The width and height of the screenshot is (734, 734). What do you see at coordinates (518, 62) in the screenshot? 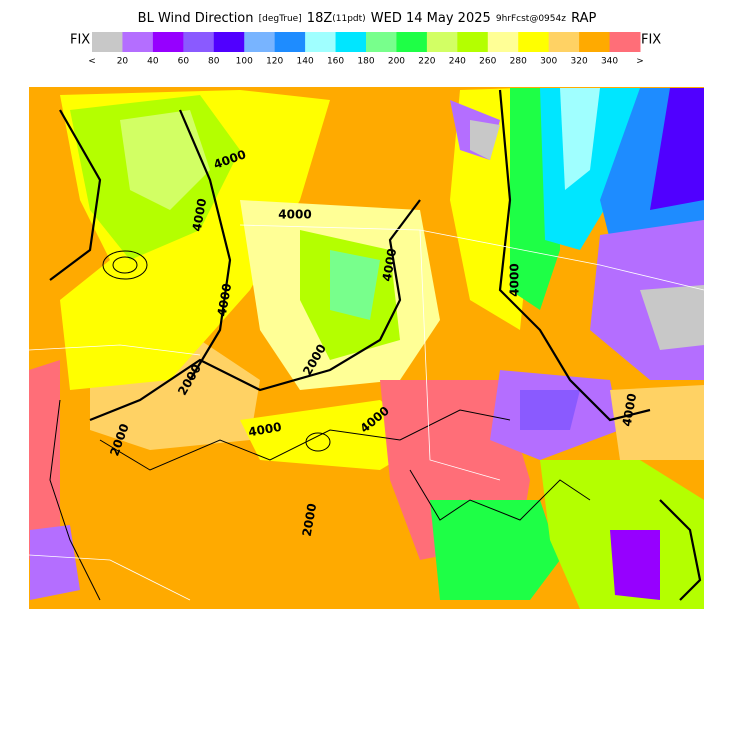
I see `legend-label: 280` at bounding box center [518, 62].